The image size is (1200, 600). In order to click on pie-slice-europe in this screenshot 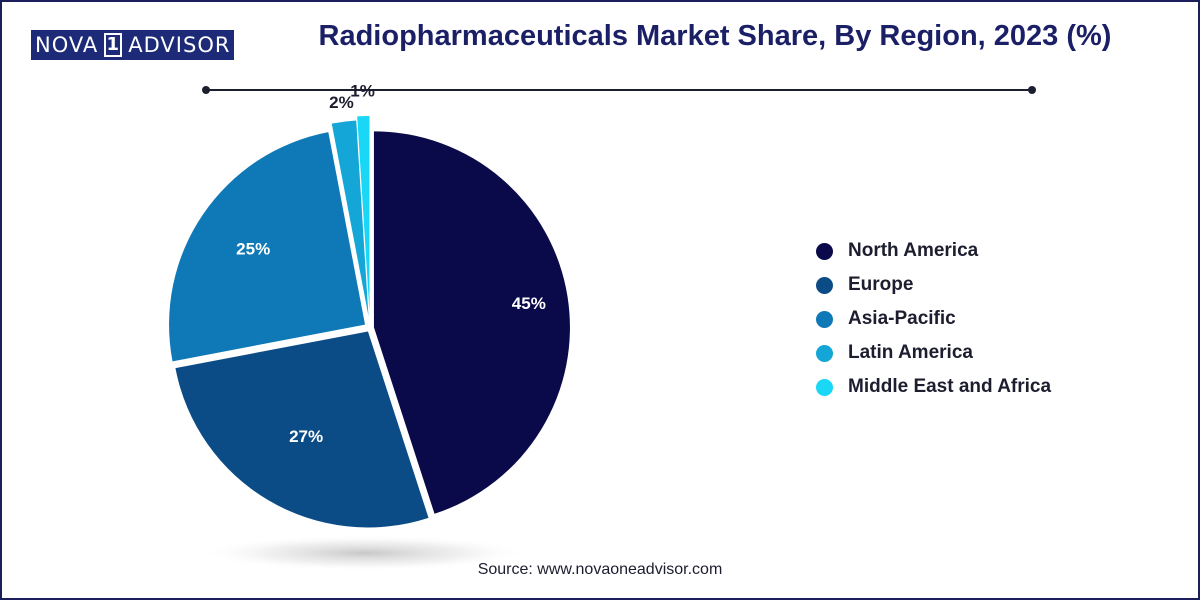, I will do `click(302, 429)`.